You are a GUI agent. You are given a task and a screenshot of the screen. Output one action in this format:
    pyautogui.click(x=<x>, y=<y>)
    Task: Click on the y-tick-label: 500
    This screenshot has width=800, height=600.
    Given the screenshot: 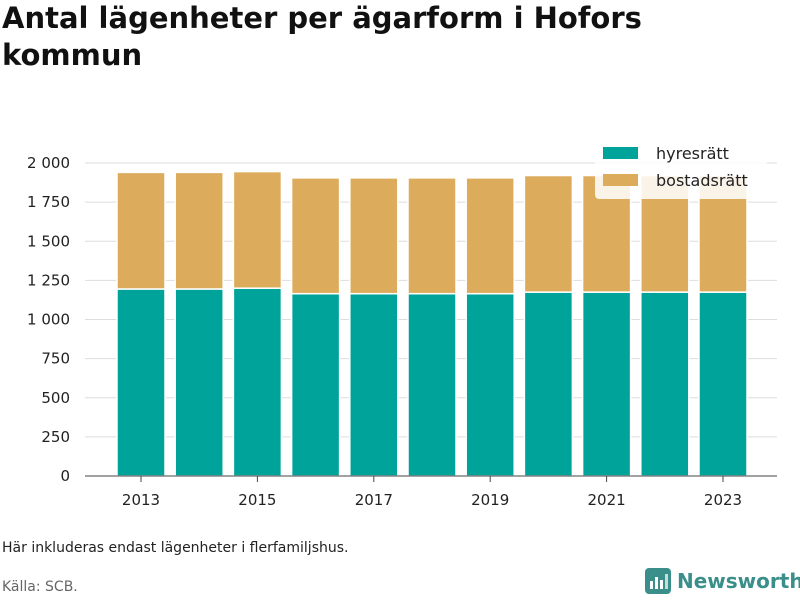 What is the action you would take?
    pyautogui.click(x=55, y=398)
    